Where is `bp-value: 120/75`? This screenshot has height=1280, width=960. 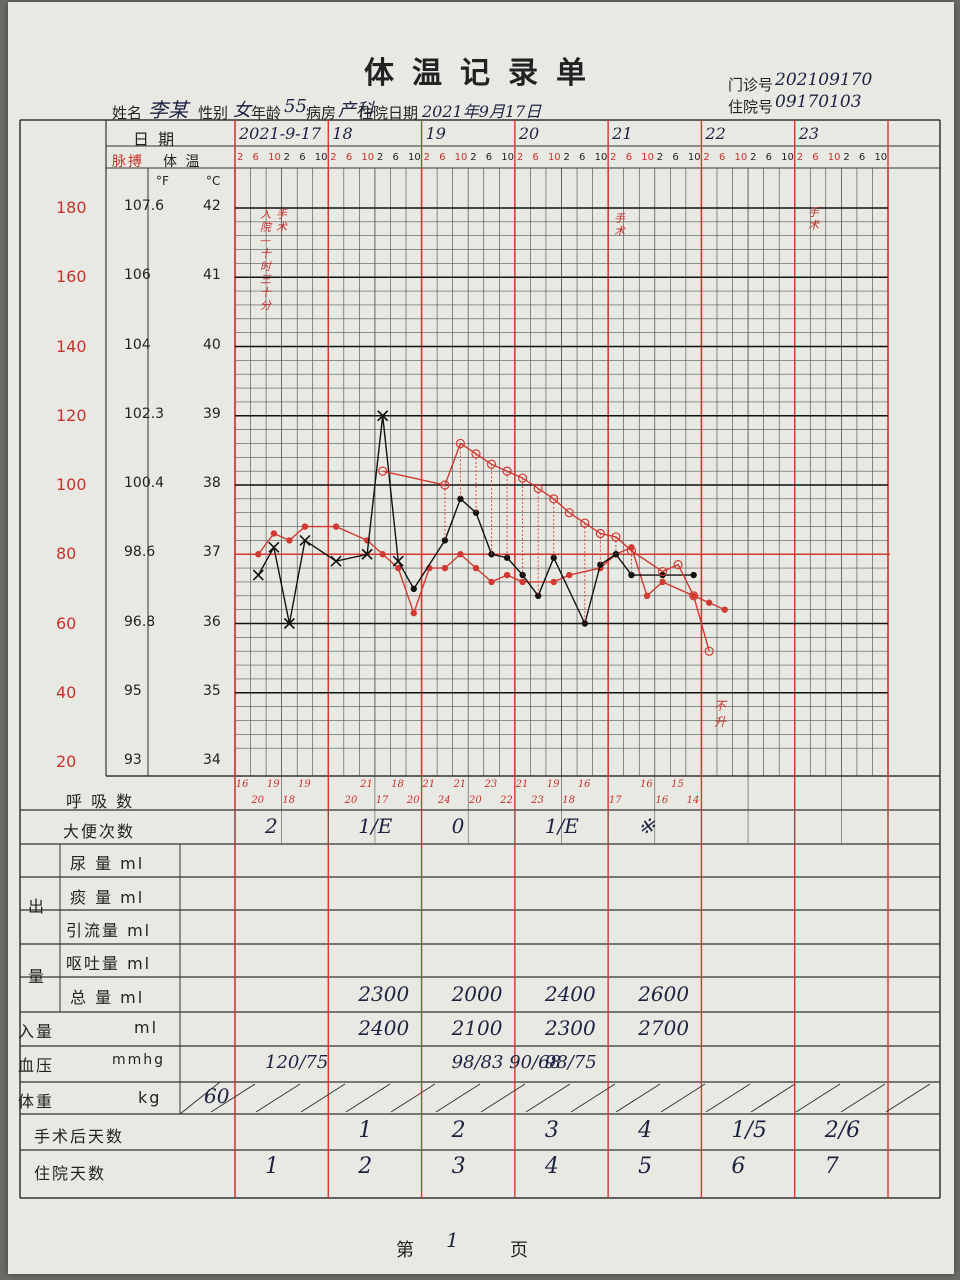
bp-value: 120/75 is located at coordinates (297, 1062).